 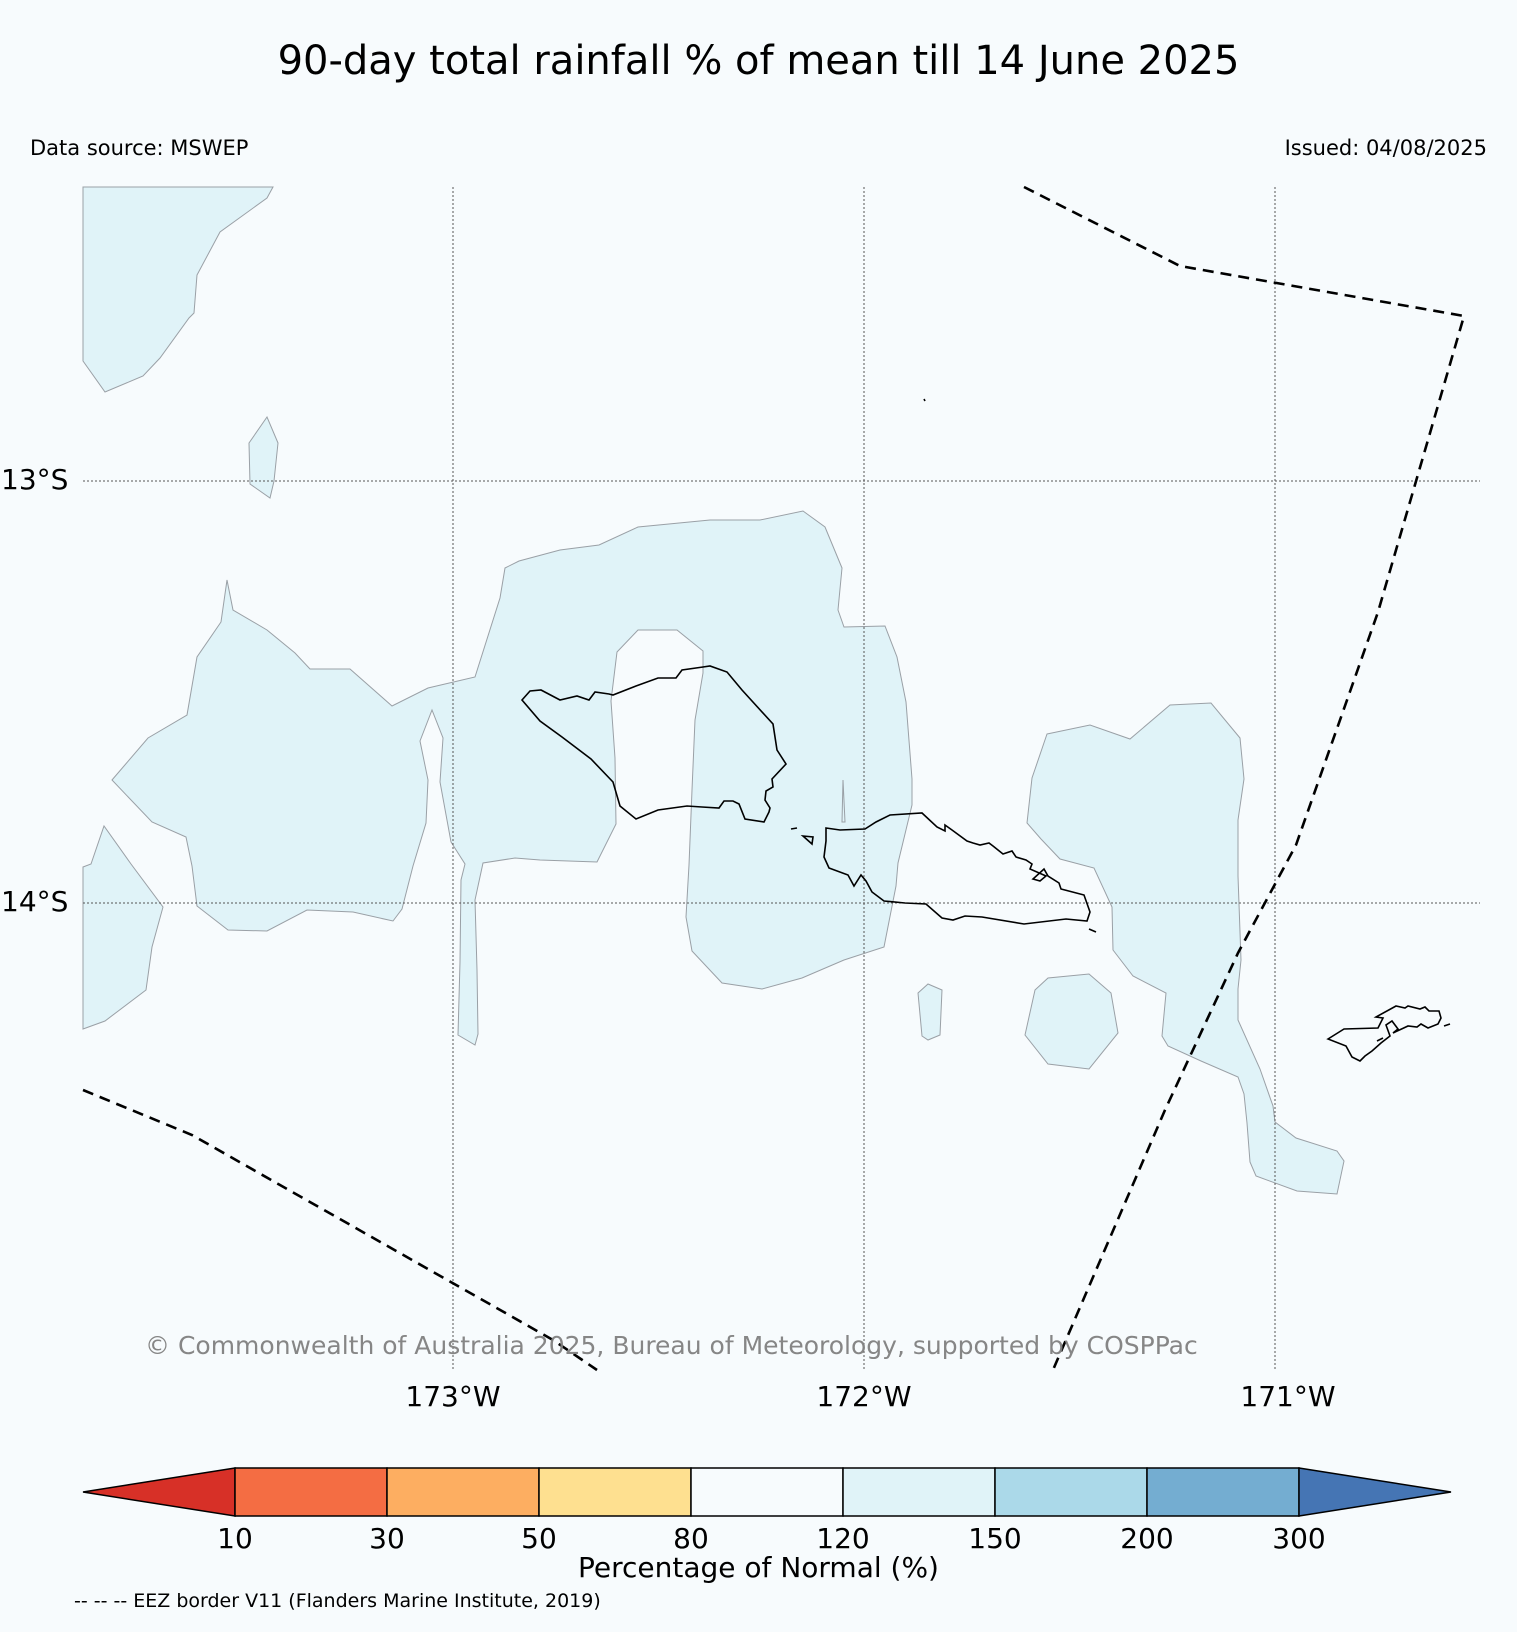 What do you see at coordinates (1298, 1538) in the screenshot?
I see `colorbar-tick: 300` at bounding box center [1298, 1538].